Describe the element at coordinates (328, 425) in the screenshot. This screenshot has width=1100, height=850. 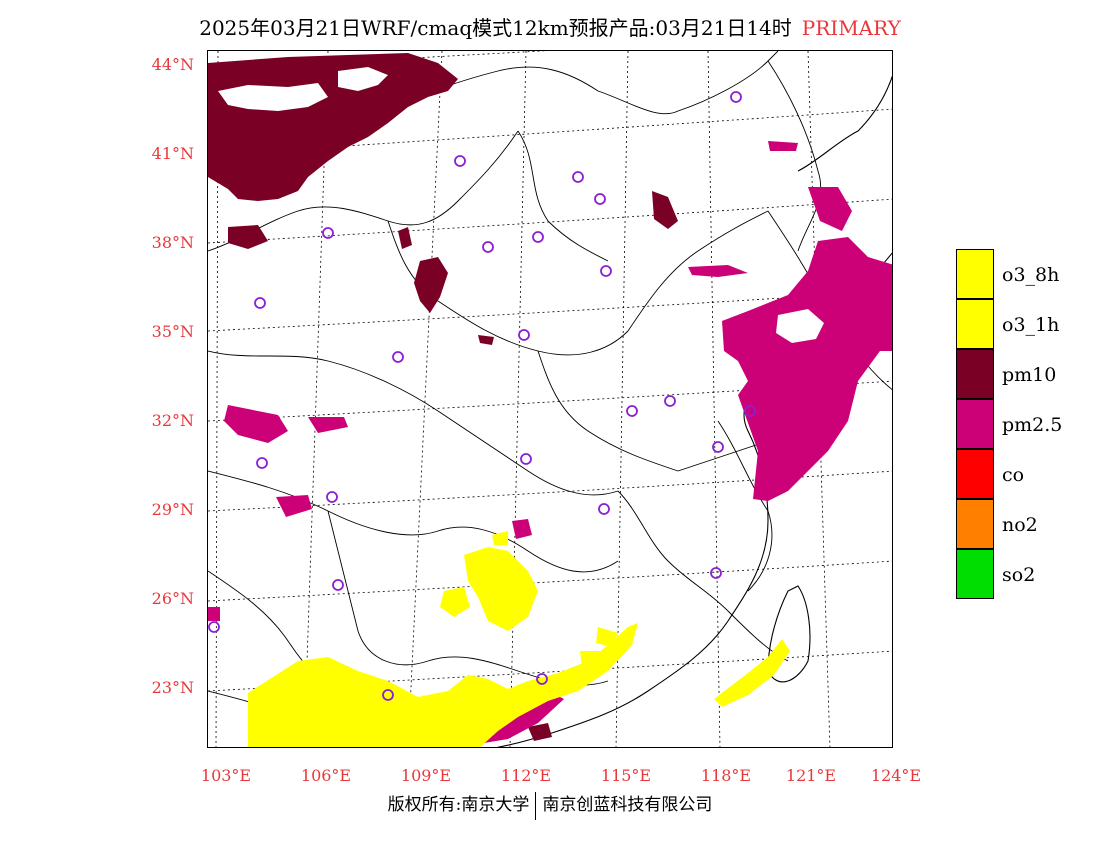
I see `pm25-patch-d` at that location.